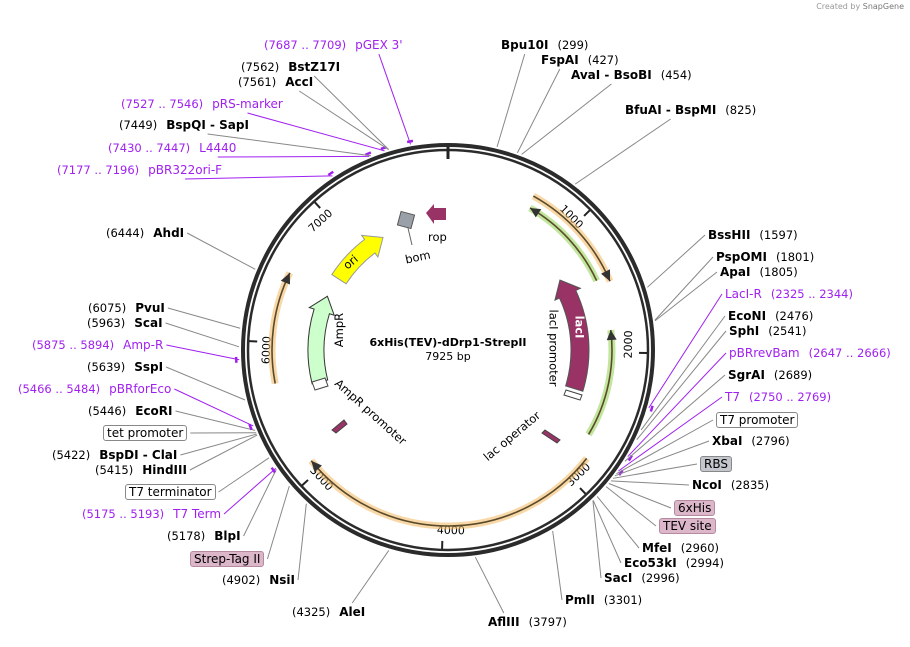 The width and height of the screenshot is (910, 647). What do you see at coordinates (150, 308) in the screenshot?
I see `site-name: PvuI` at bounding box center [150, 308].